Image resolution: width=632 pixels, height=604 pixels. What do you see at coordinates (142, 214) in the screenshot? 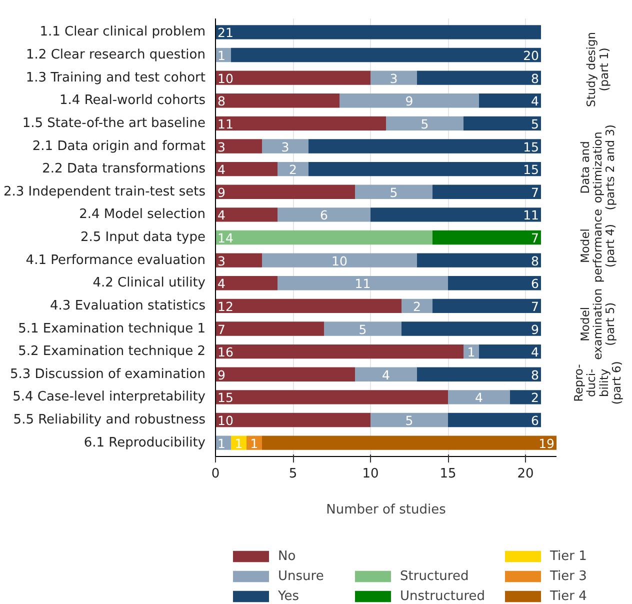
I see `y-tick-label: 2.4 Model selection` at bounding box center [142, 214].